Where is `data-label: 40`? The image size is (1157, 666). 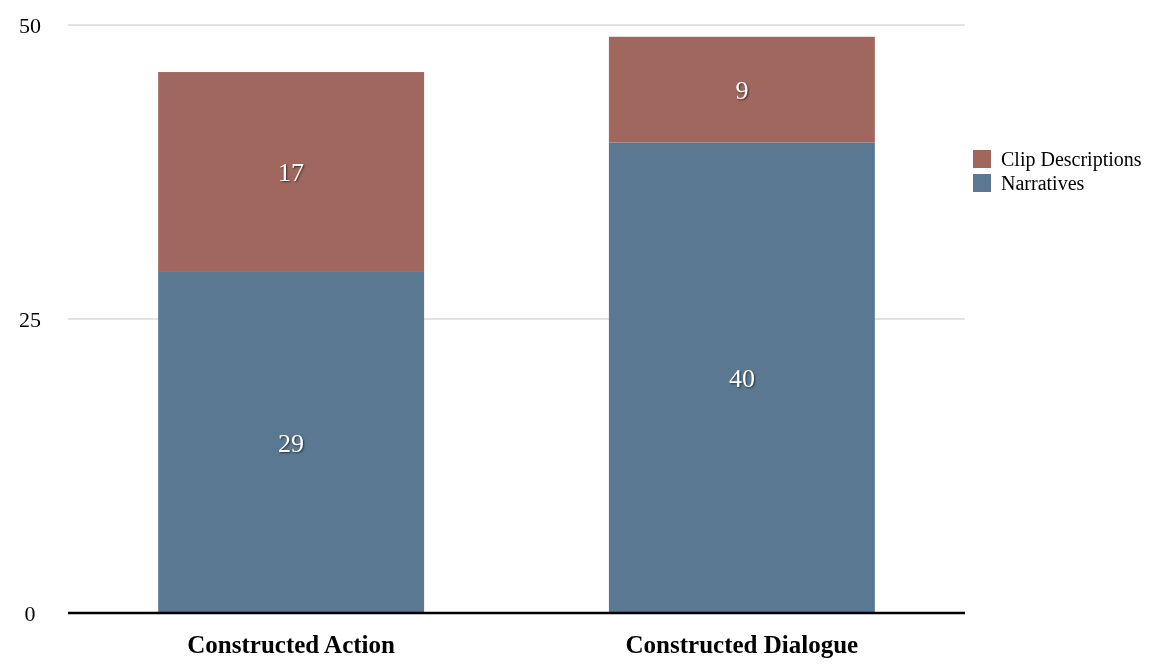
data-label: 40 is located at coordinates (741, 378).